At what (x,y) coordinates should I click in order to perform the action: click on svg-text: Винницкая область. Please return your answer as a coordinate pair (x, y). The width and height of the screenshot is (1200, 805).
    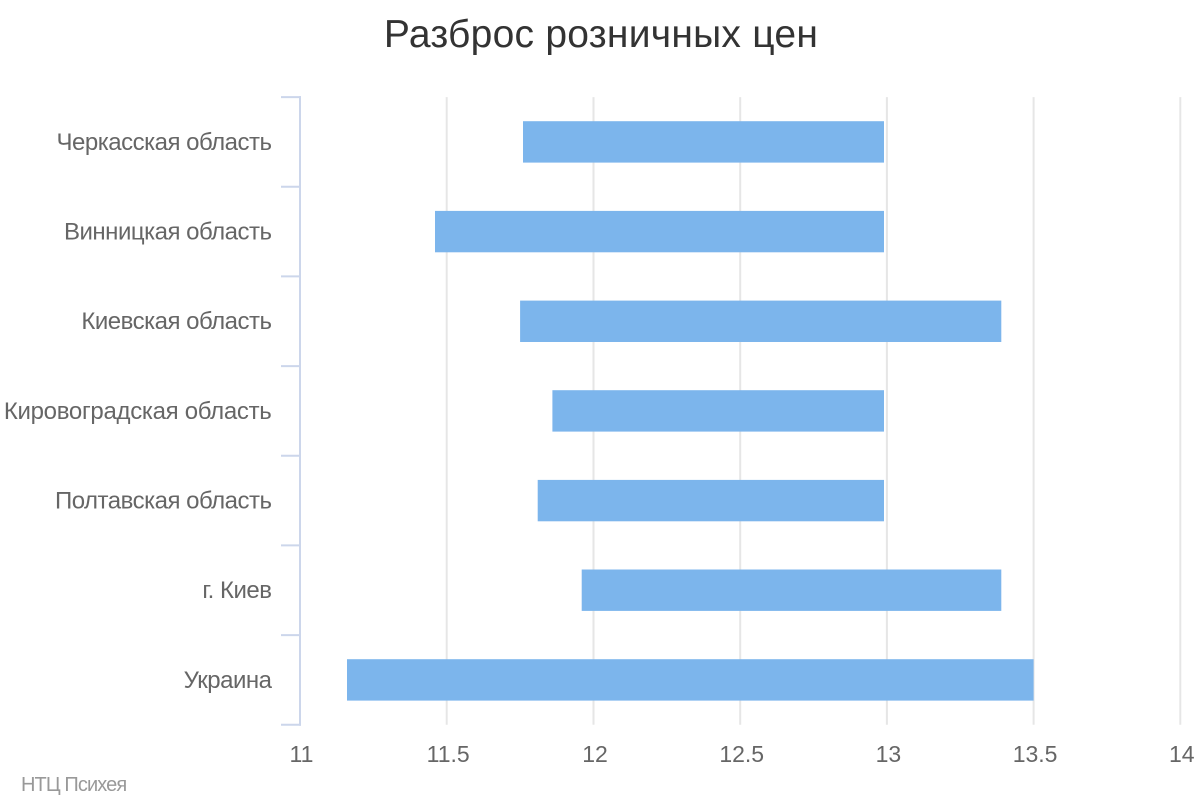
    Looking at the image, I should click on (167, 232).